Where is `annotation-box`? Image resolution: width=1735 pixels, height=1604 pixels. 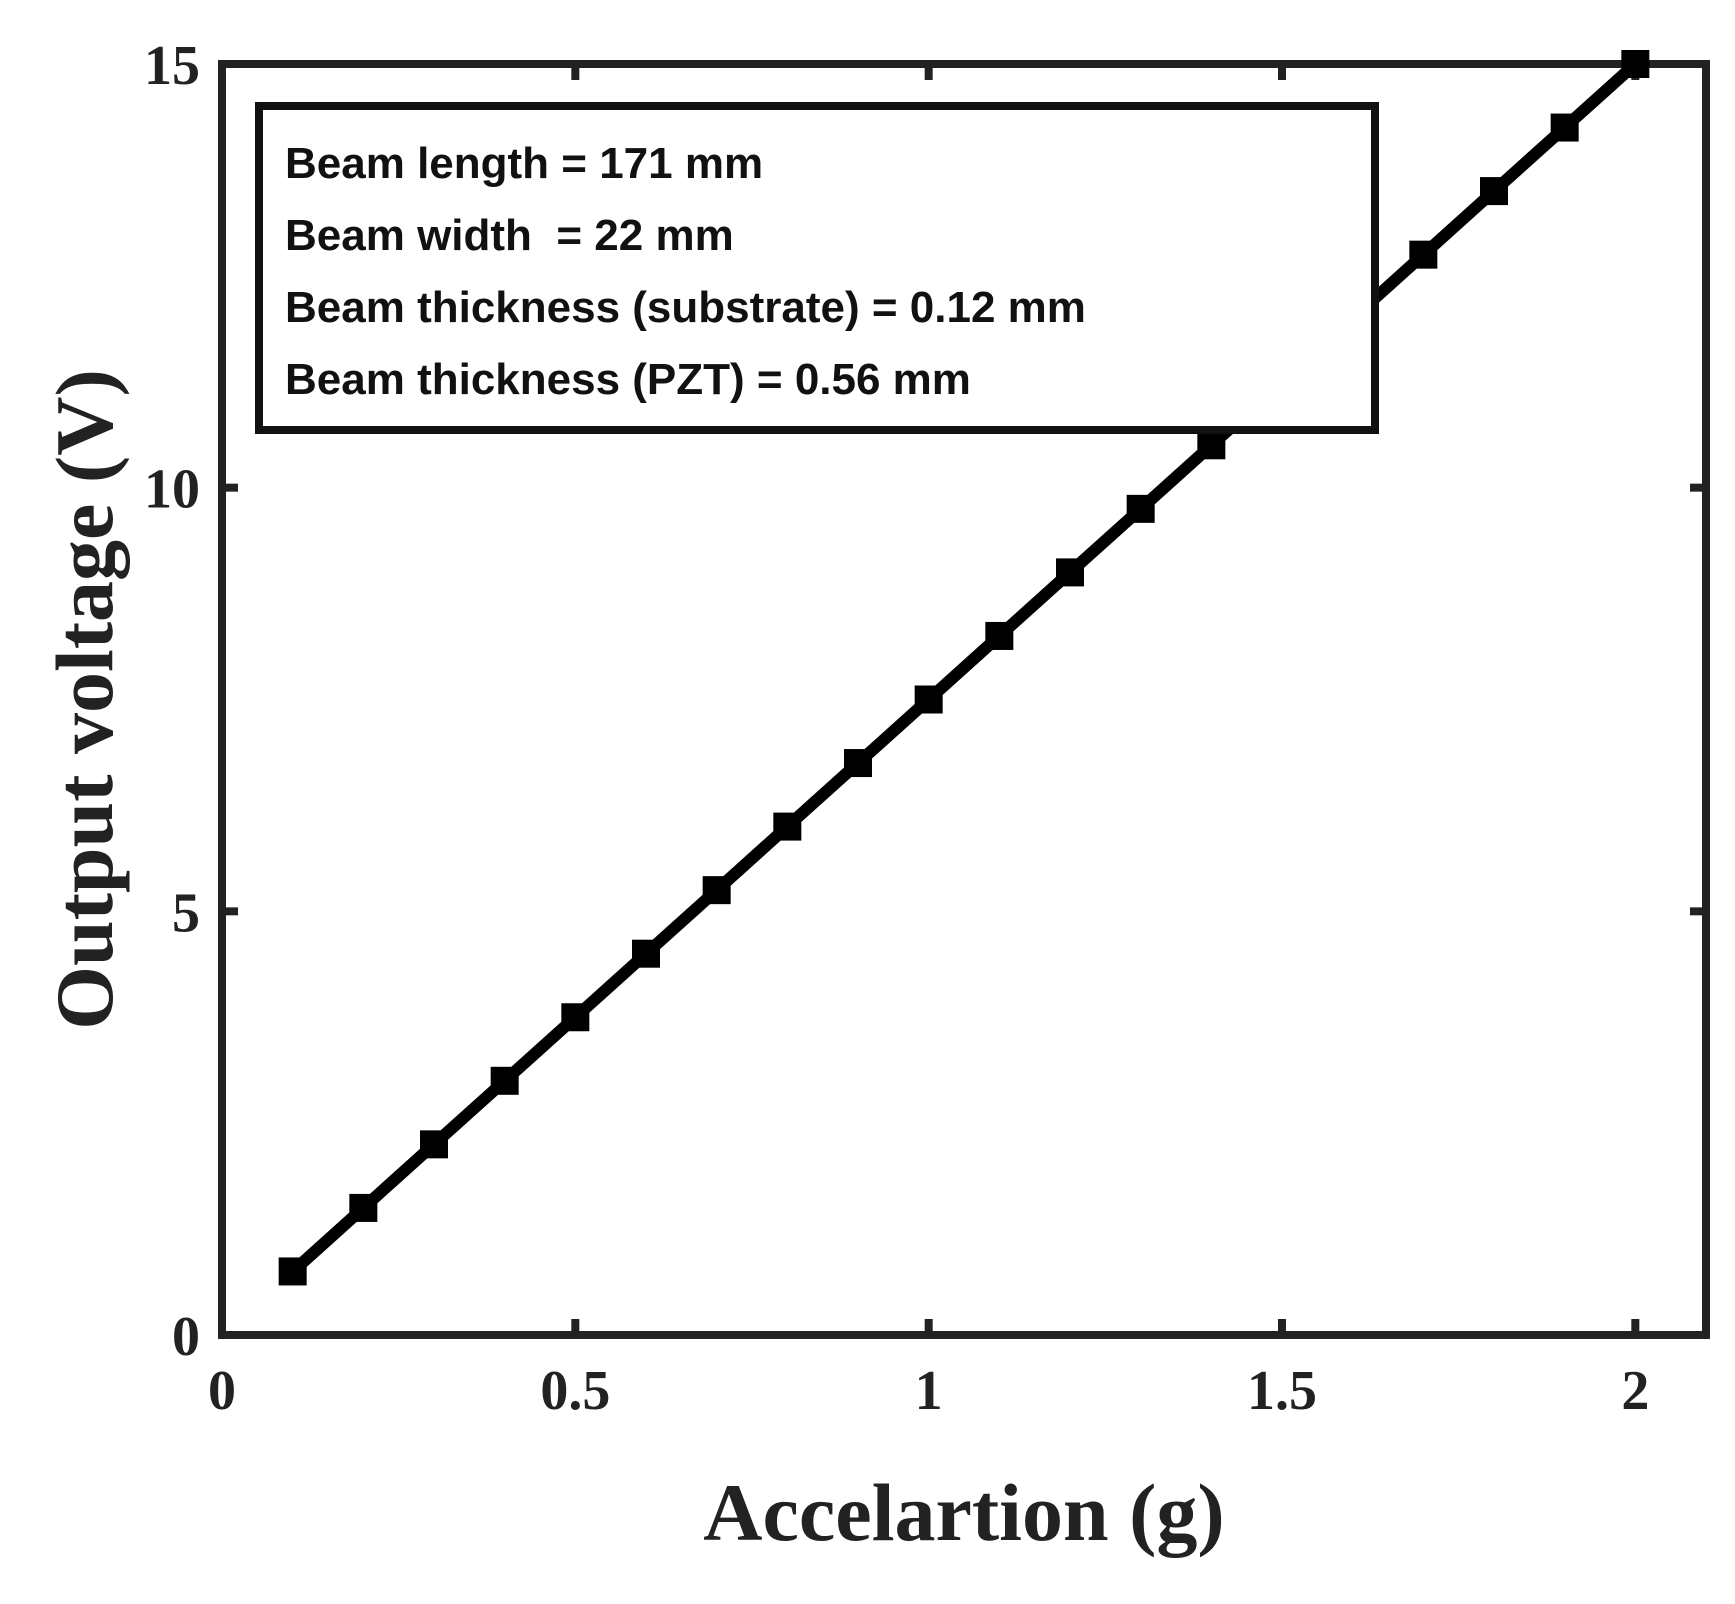 annotation-box is located at coordinates (817, 268).